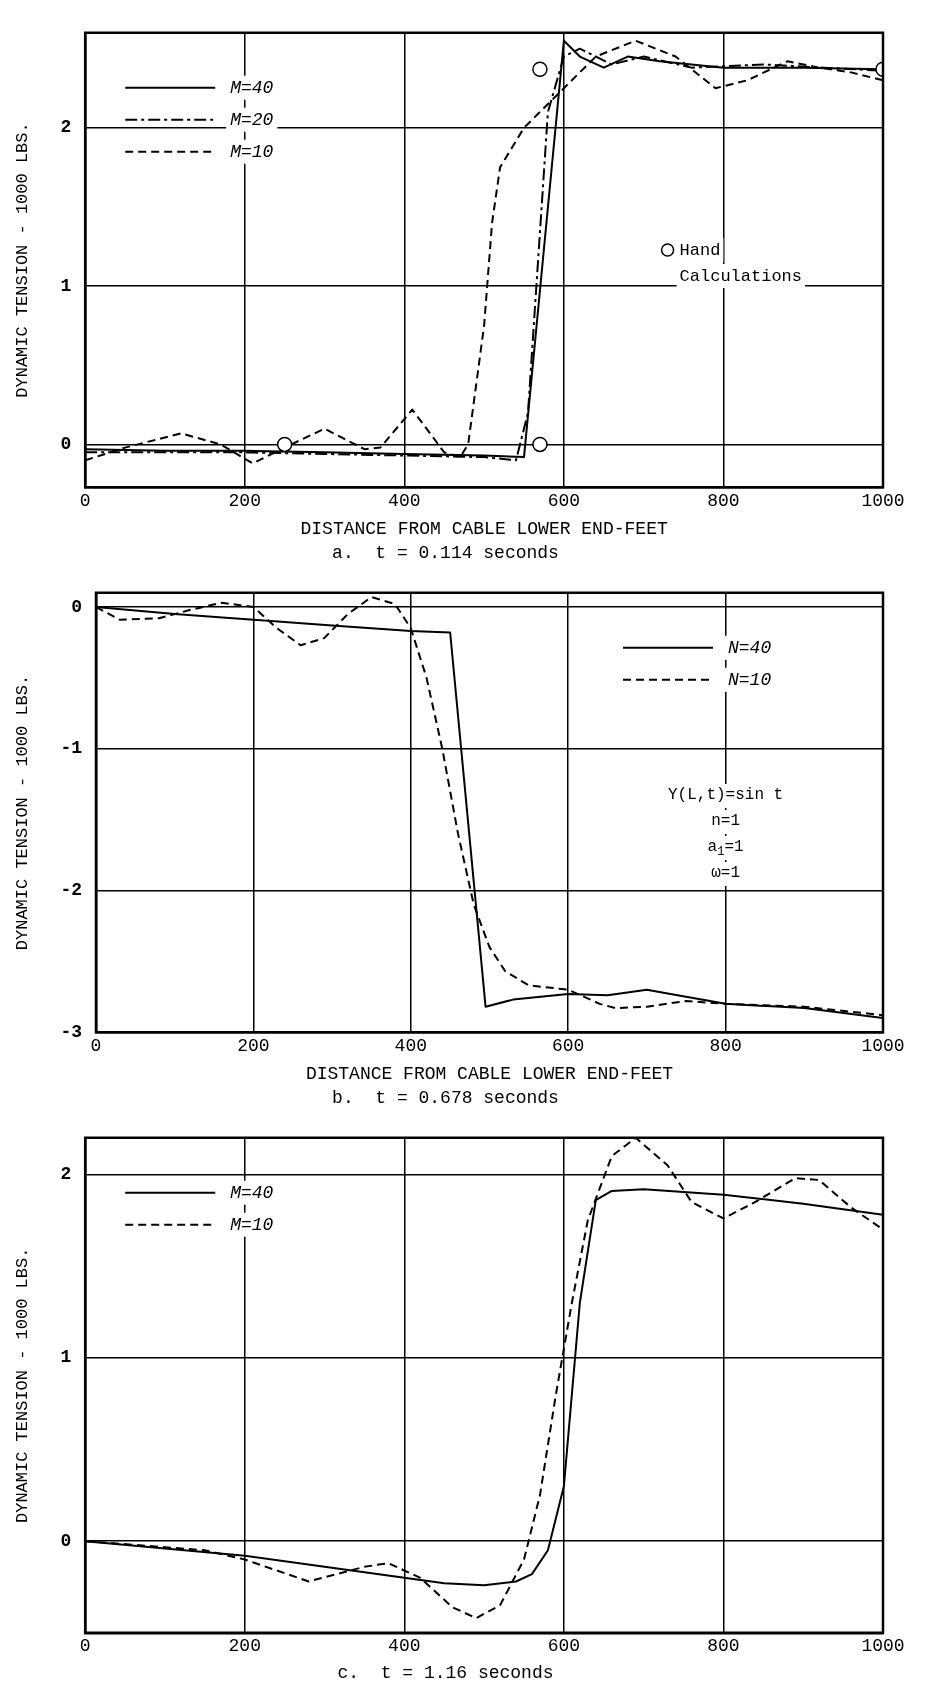 The image size is (931, 1703). What do you see at coordinates (725, 795) in the screenshot?
I see `annotation: Y(L,t)=sin t` at bounding box center [725, 795].